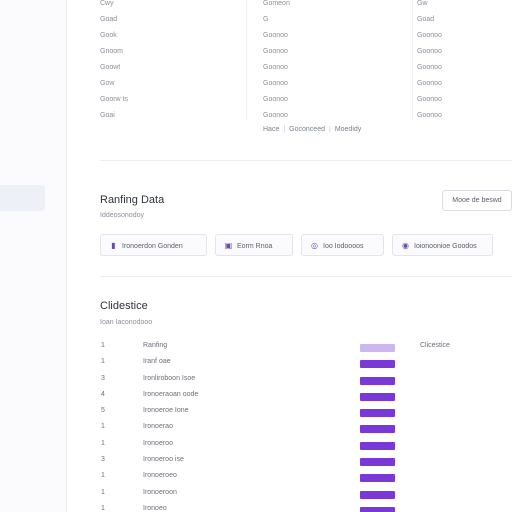 The image size is (512, 512). Describe the element at coordinates (306, 397) in the screenshot. I see `table-row: 4 Ironoeraoan oode` at that location.